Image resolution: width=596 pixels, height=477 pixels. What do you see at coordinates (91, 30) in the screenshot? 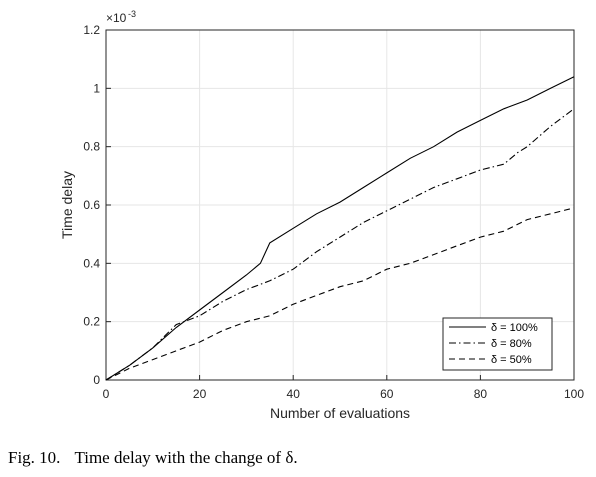
I see `y-tick-label: 1.2` at bounding box center [91, 30].